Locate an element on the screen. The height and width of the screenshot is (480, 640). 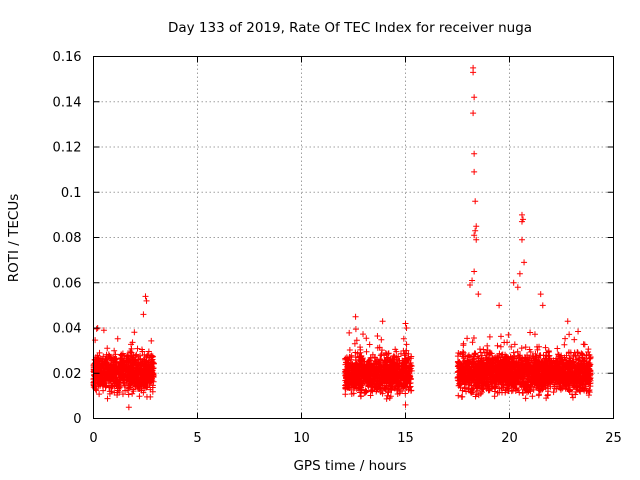
x-tick-labels: 0 5 10 15 20 25 is located at coordinates (355, 438).